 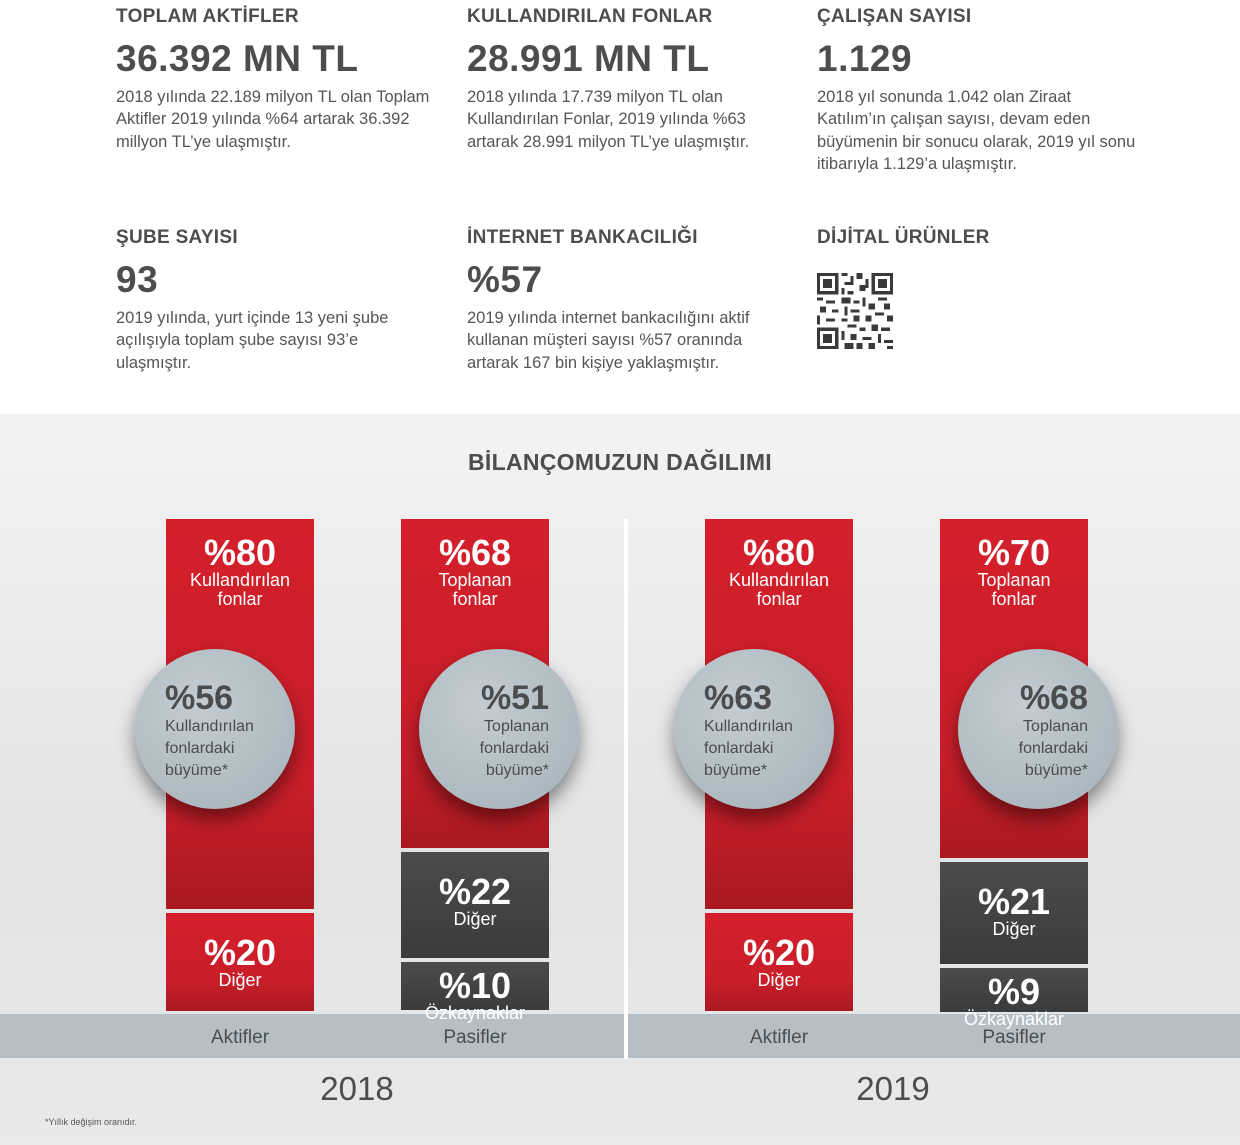 I want to click on bar-segment: %22 Diğer, so click(x=475, y=905).